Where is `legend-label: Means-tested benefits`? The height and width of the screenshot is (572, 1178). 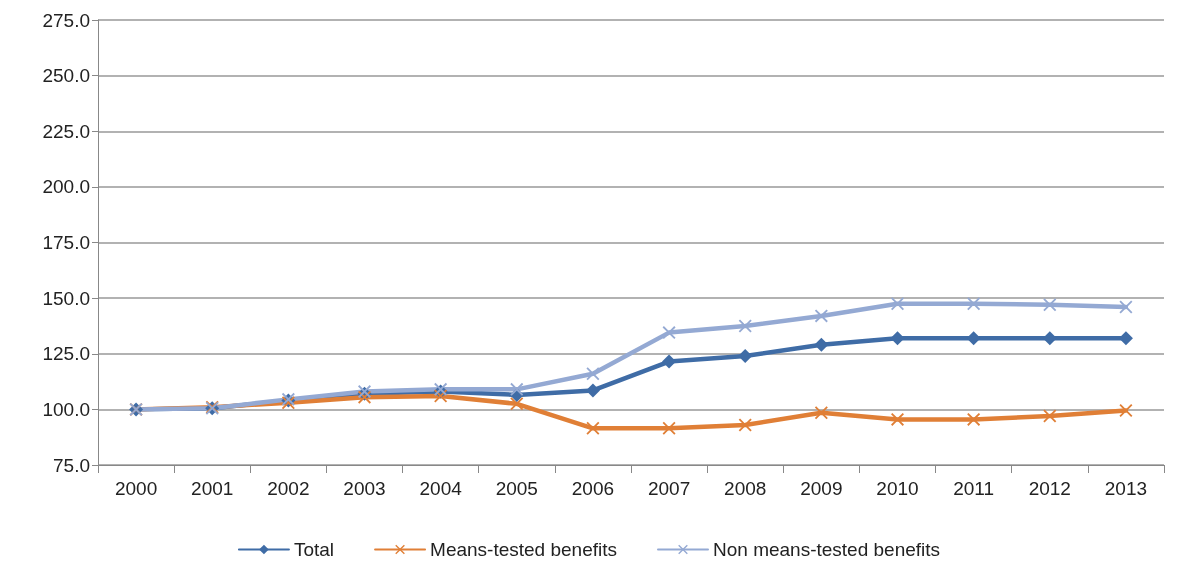
legend-label: Means-tested benefits is located at coordinates (524, 549).